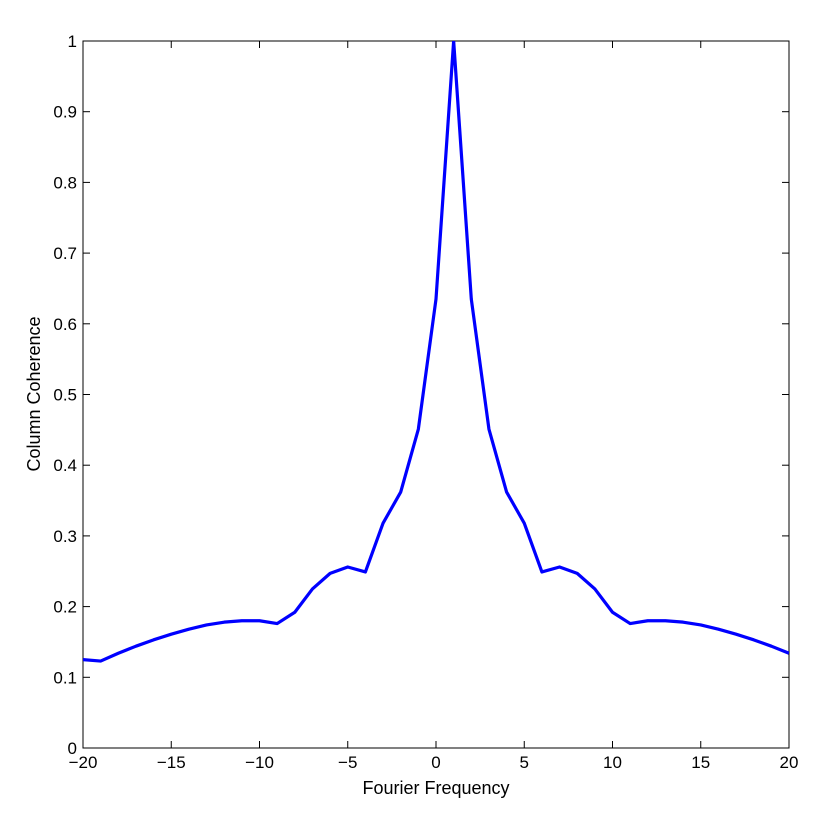 The height and width of the screenshot is (837, 830). What do you see at coordinates (259, 762) in the screenshot?
I see `x-tick-label: −10` at bounding box center [259, 762].